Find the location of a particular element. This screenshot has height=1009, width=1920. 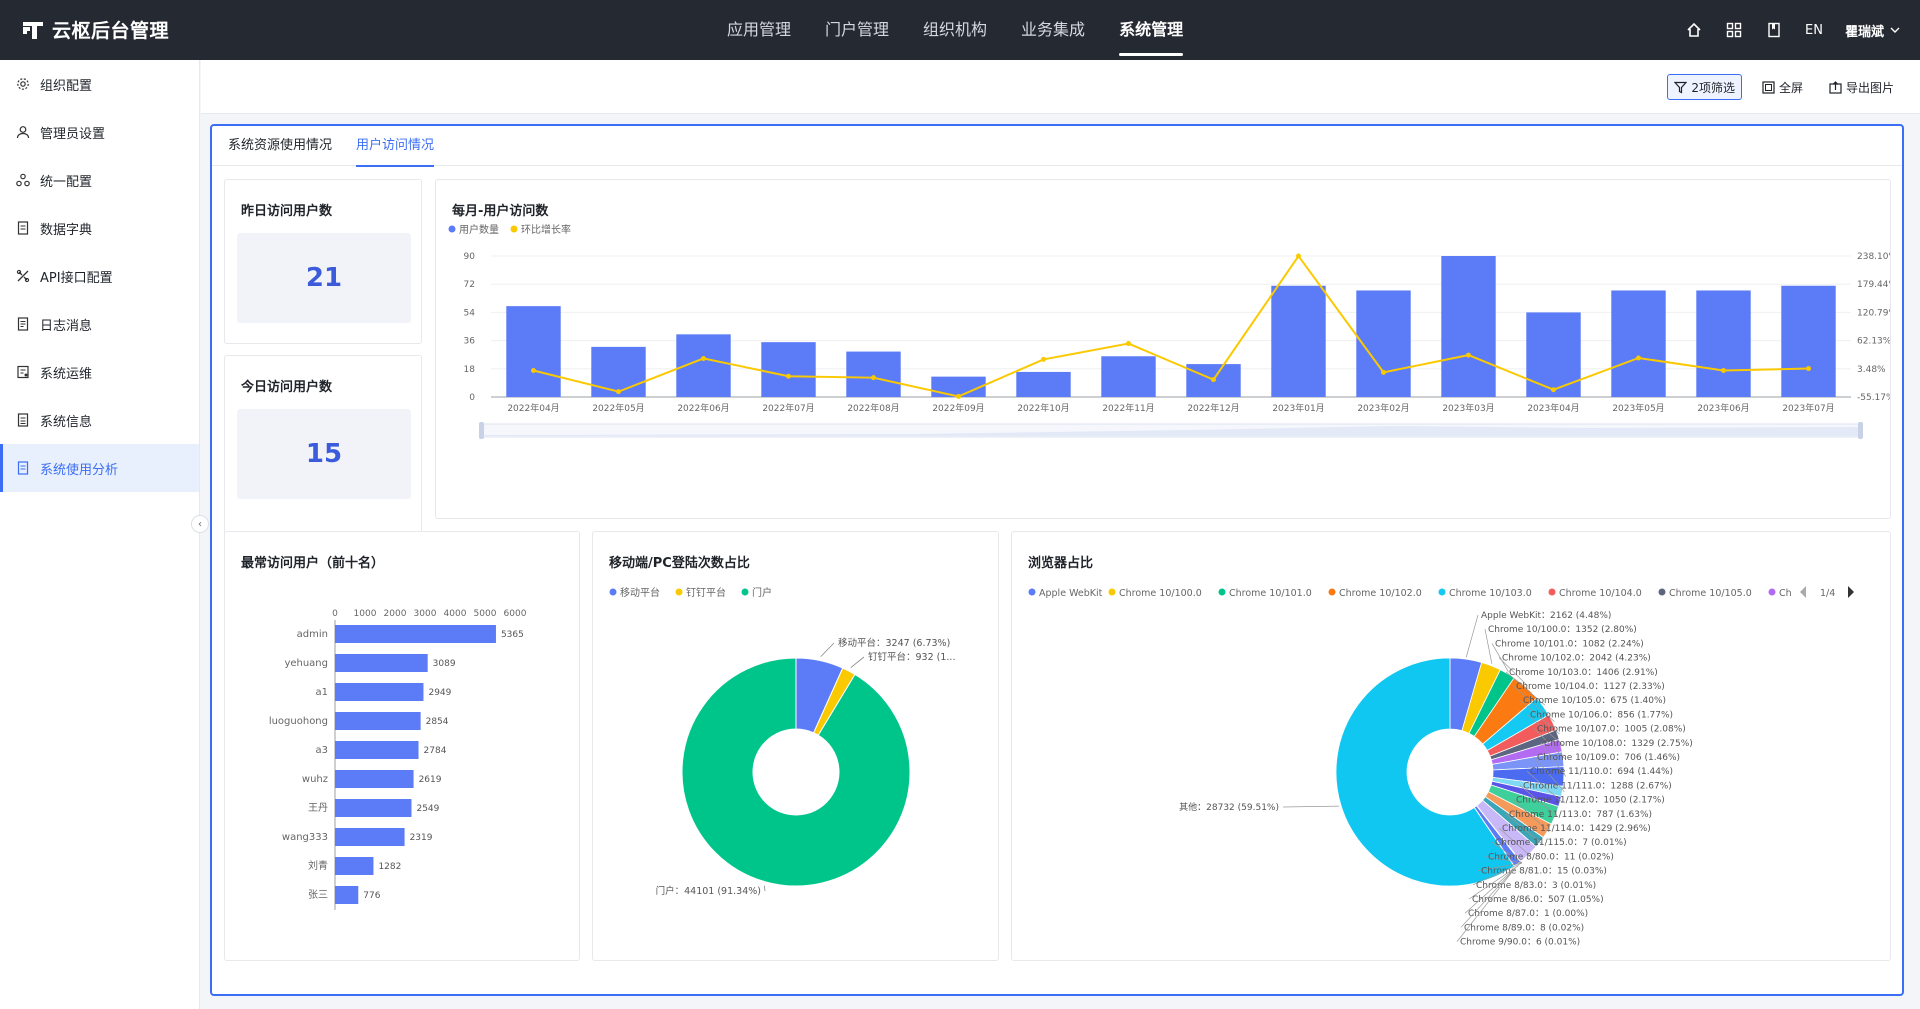

home-icon is located at coordinates (1694, 30).